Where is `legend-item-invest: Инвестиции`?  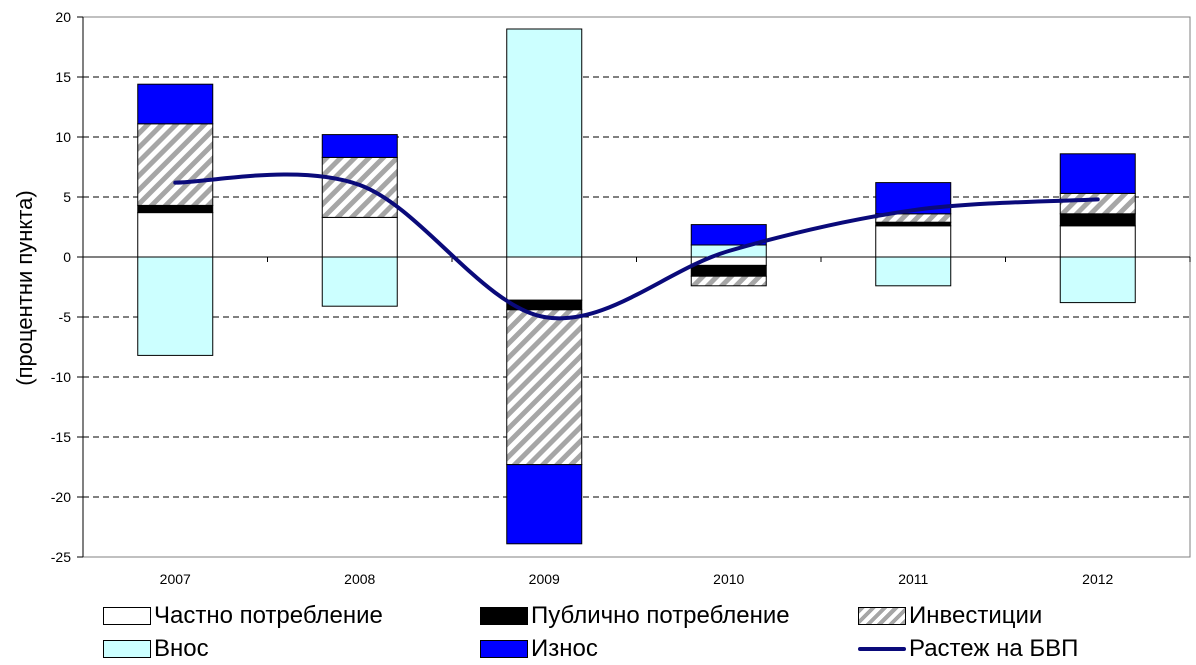 legend-item-invest: Инвестиции is located at coordinates (950, 616).